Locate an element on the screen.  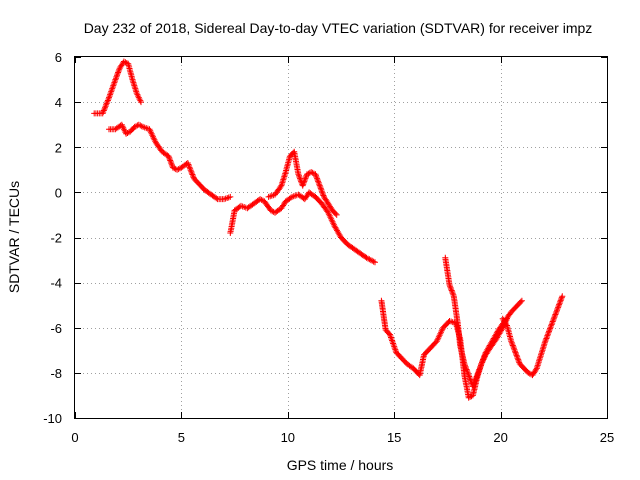
x-axis-label: GPS time / hours is located at coordinates (340, 465).